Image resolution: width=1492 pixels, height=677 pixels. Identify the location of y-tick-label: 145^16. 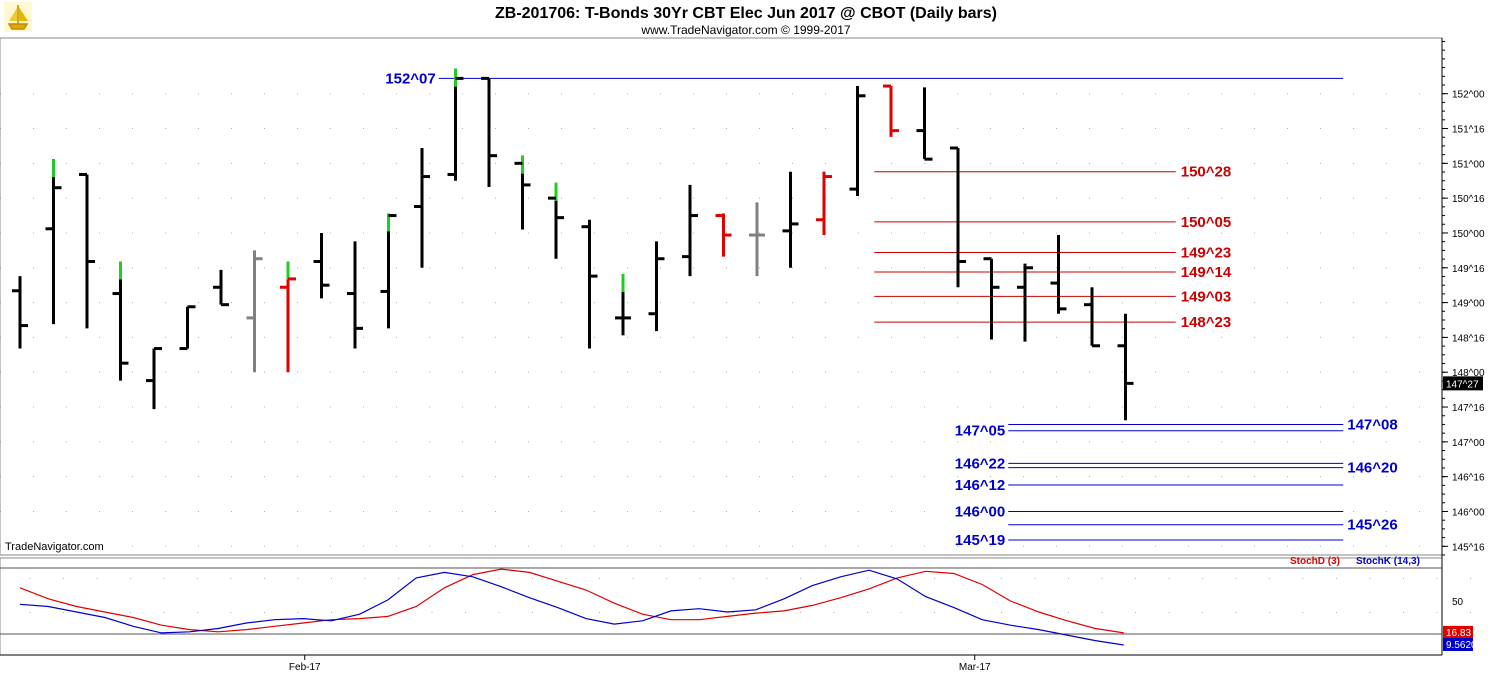
(1468, 547).